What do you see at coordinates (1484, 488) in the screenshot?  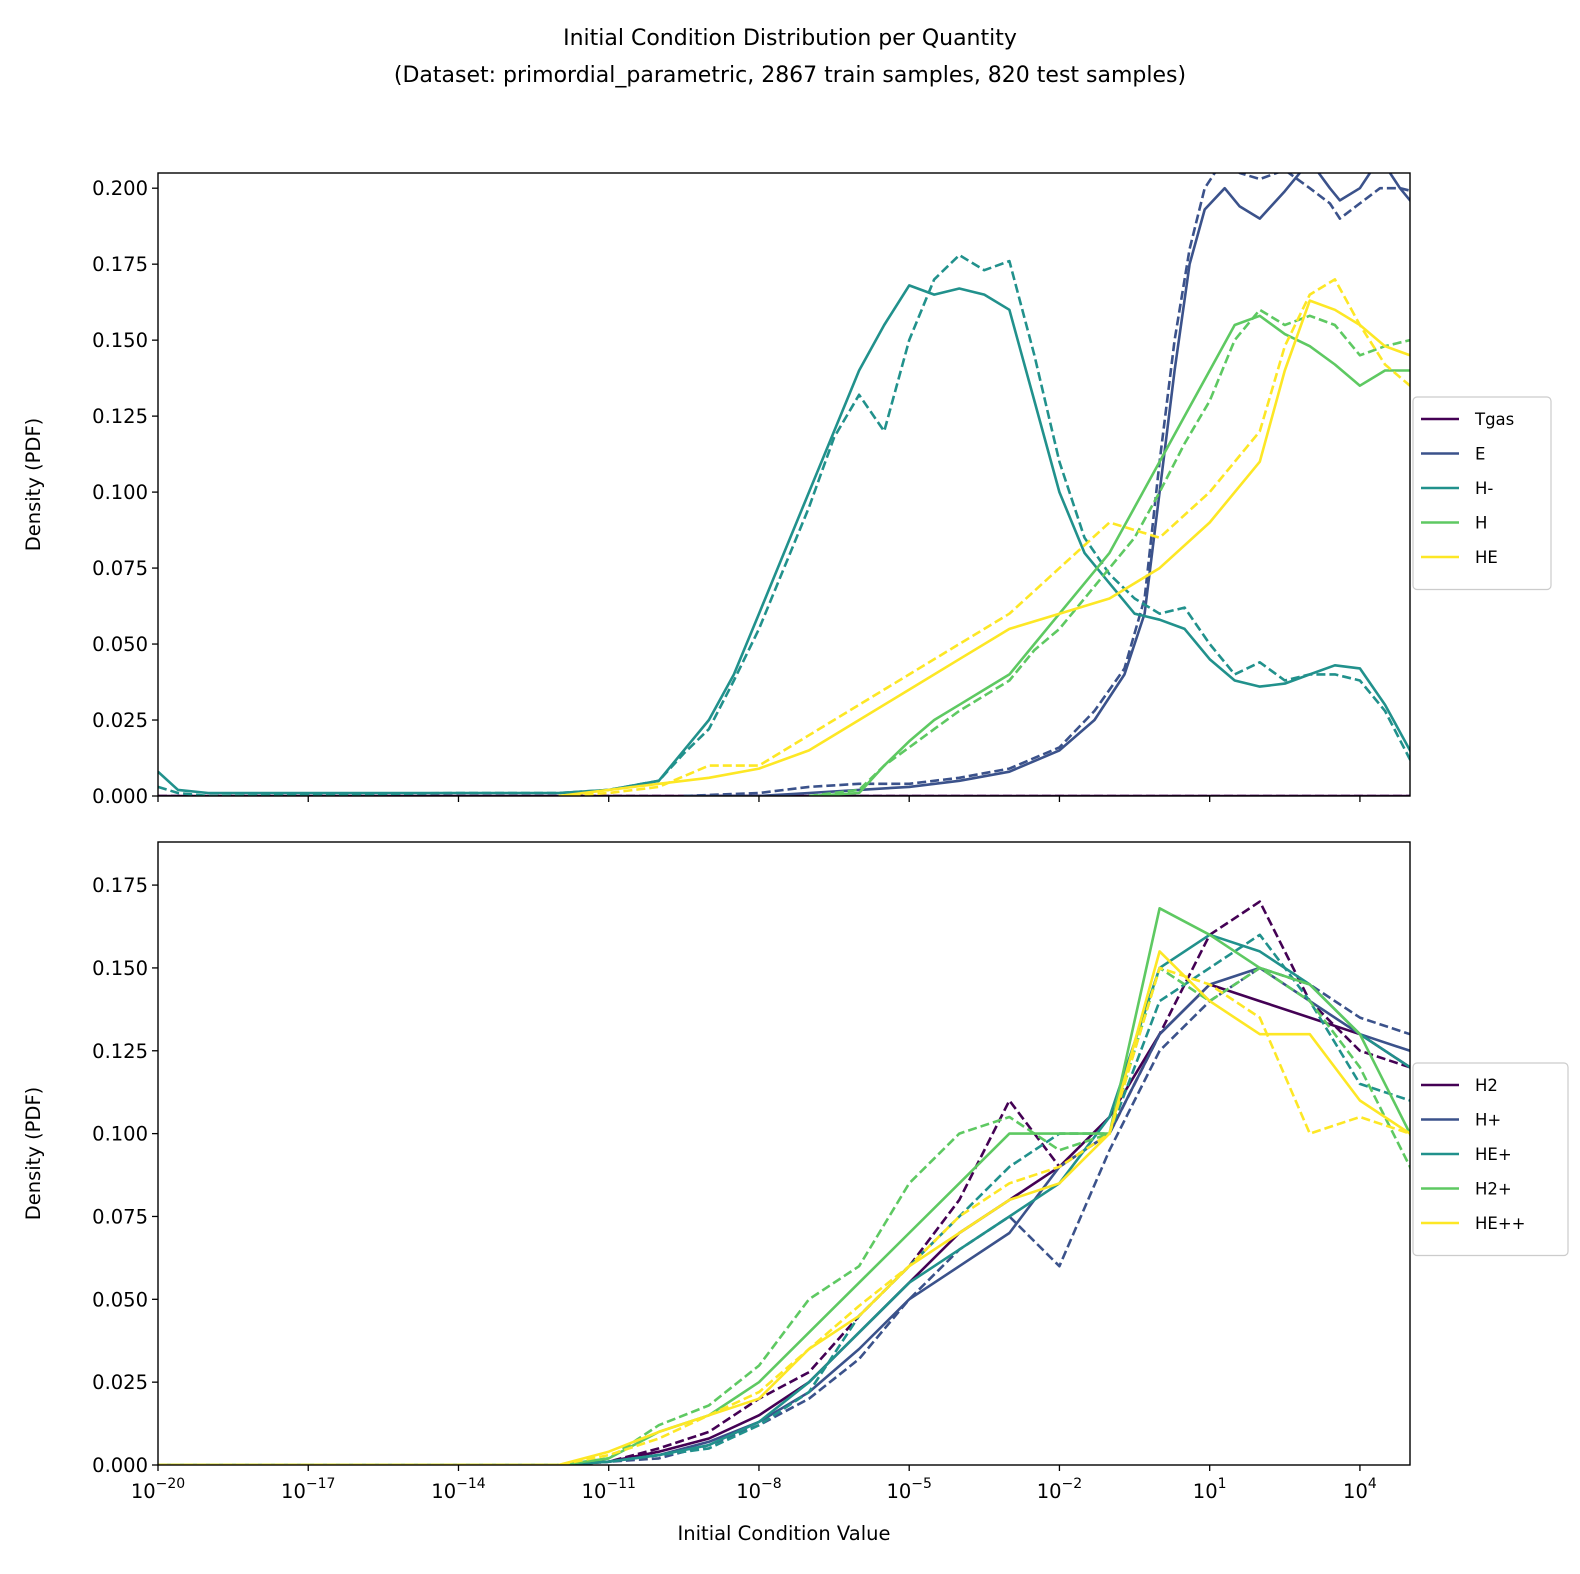 I see `legend-label-H-: H-` at bounding box center [1484, 488].